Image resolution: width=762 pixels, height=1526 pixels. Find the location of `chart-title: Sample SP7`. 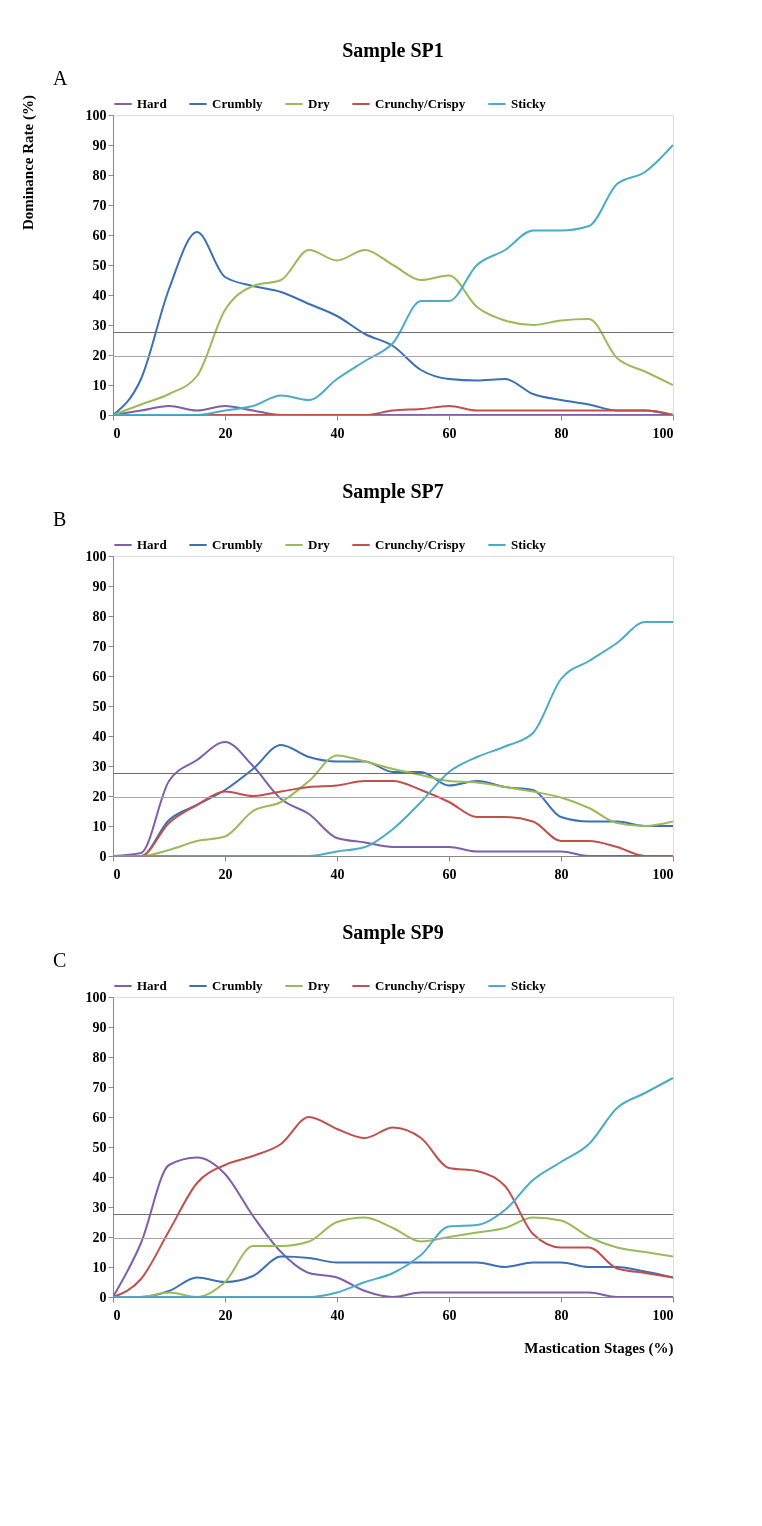

chart-title: Sample SP7 is located at coordinates (393, 491).